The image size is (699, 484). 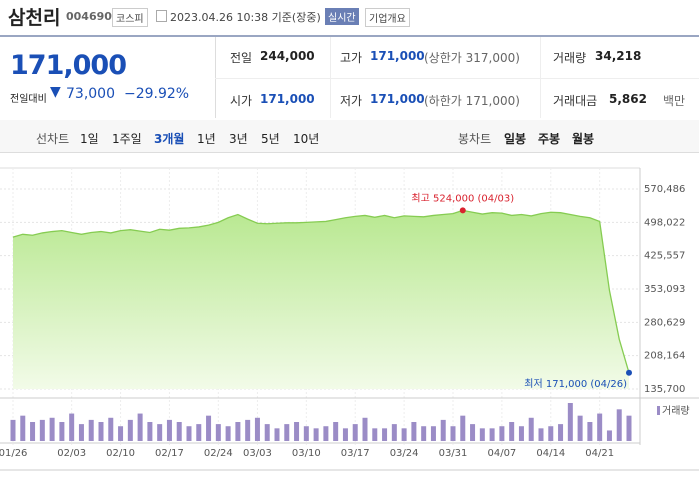 What do you see at coordinates (515, 139) in the screenshot?
I see `tab: 일봉` at bounding box center [515, 139].